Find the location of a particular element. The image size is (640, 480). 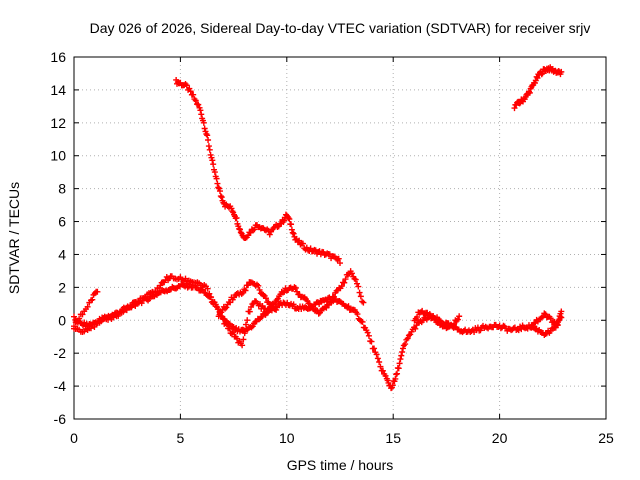

satellite-track-h is located at coordinates (546, 318).